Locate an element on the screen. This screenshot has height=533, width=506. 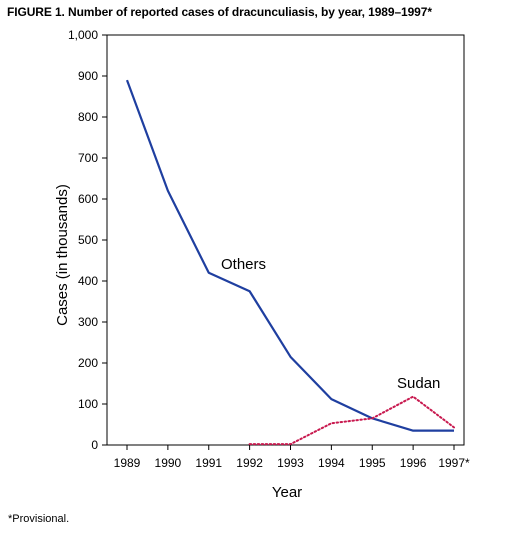
y-axis-title: Cases (in thousands) is located at coordinates (62, 255).